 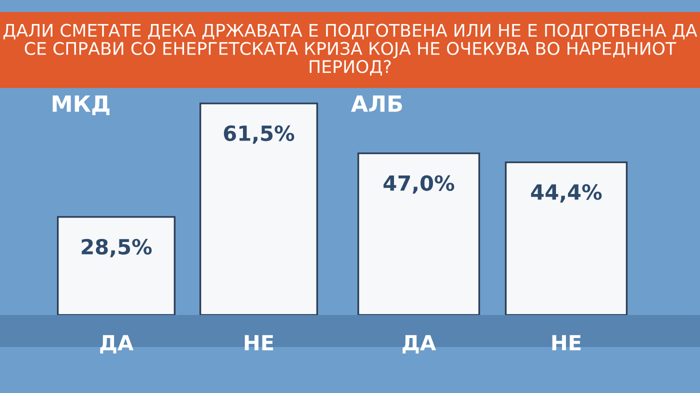 What do you see at coordinates (376, 103) in the screenshot?
I see `chart-subtitle: АЛБ` at bounding box center [376, 103].